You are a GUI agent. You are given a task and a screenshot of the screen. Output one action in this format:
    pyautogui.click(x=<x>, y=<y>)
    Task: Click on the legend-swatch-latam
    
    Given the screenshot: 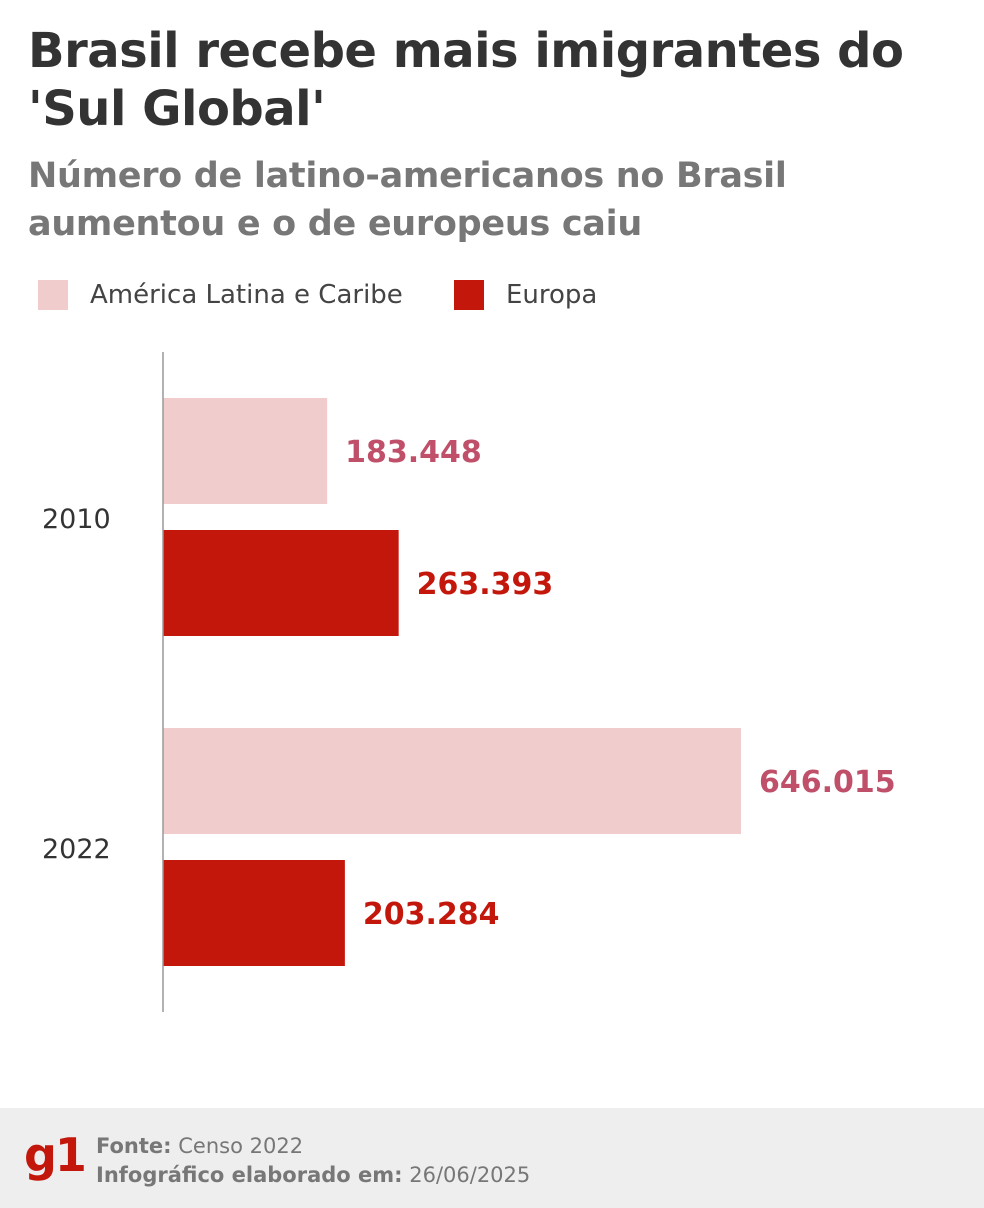 What is the action you would take?
    pyautogui.click(x=53, y=295)
    